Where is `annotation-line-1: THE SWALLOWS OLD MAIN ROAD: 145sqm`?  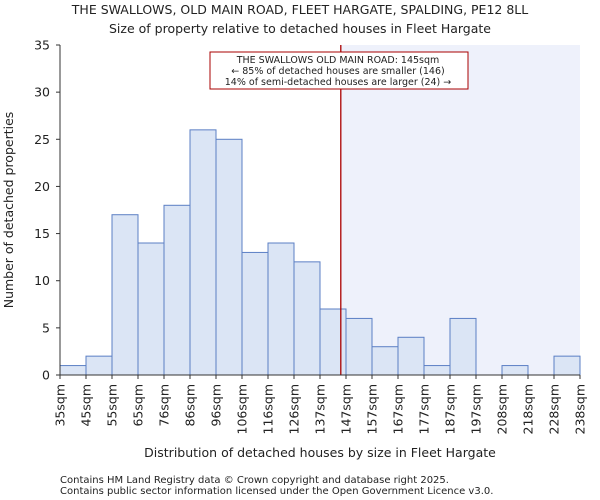 annotation-line-1: THE SWALLOWS OLD MAIN ROAD: 145sqm is located at coordinates (338, 60).